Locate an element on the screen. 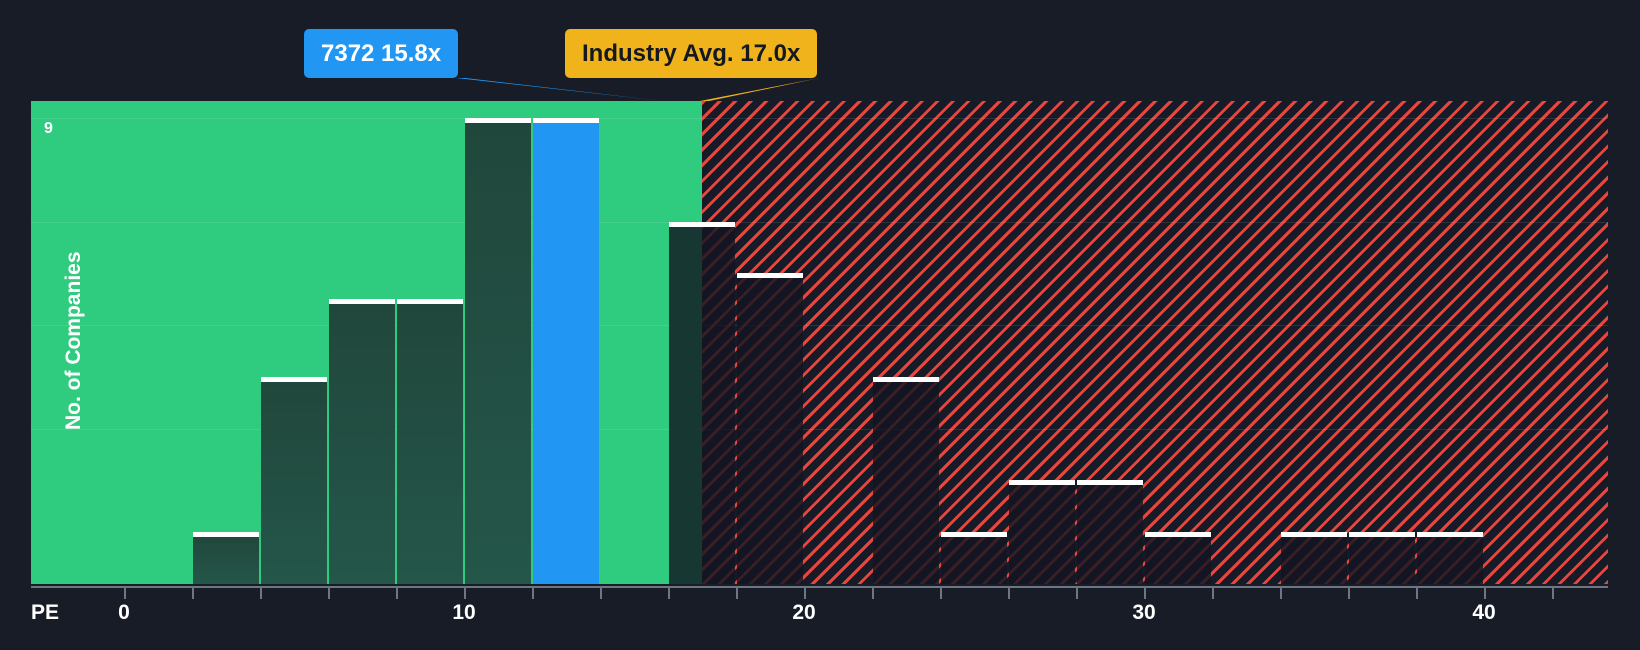  x-axis-tick-label: 10 is located at coordinates (464, 612).